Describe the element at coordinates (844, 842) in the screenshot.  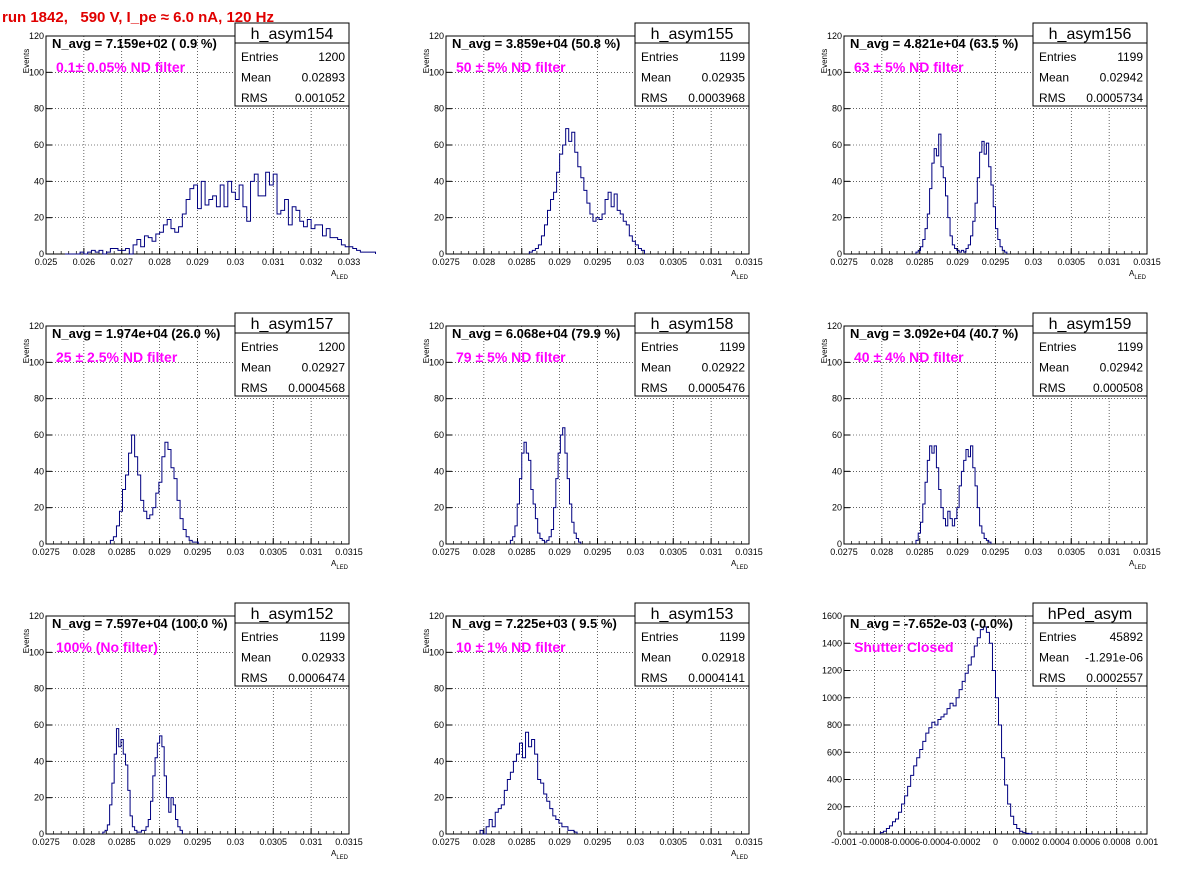
I see `x-tick-label: -0.001` at that location.